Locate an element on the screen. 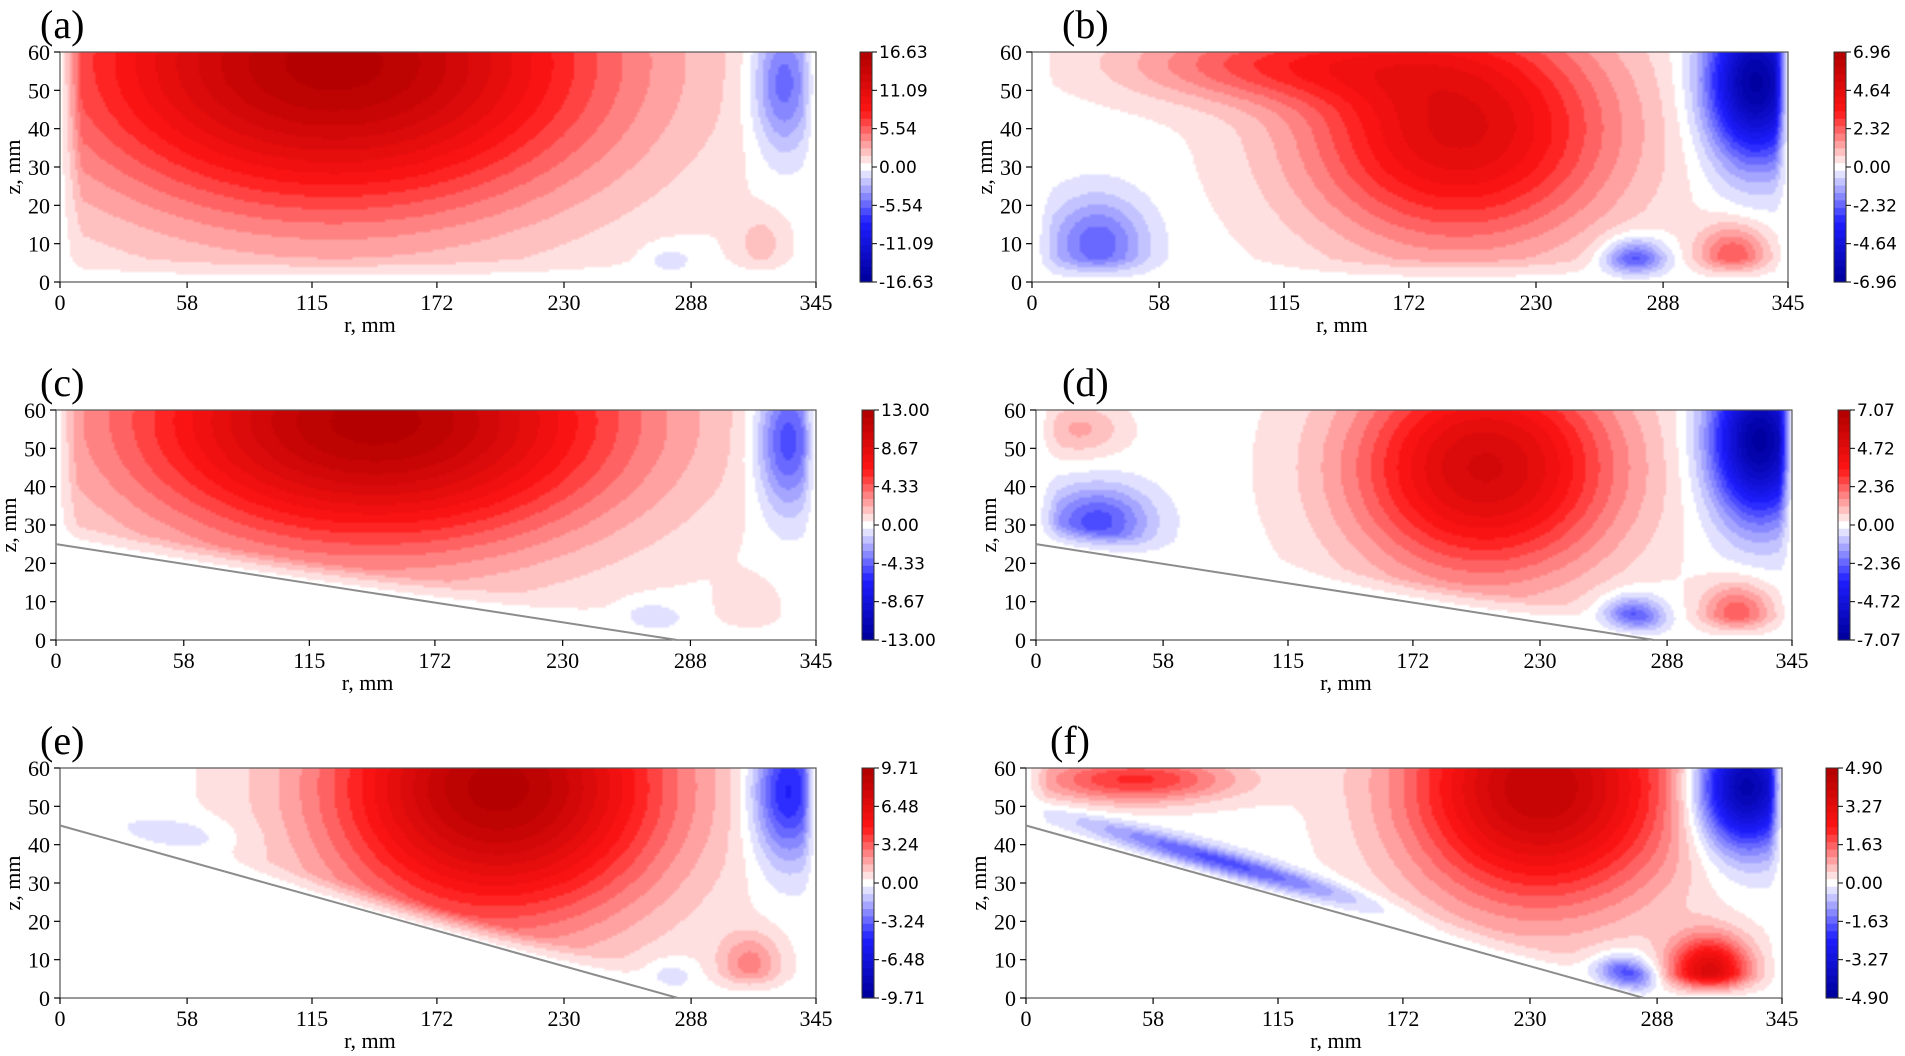  panel-label: (d) is located at coordinates (1085, 382).